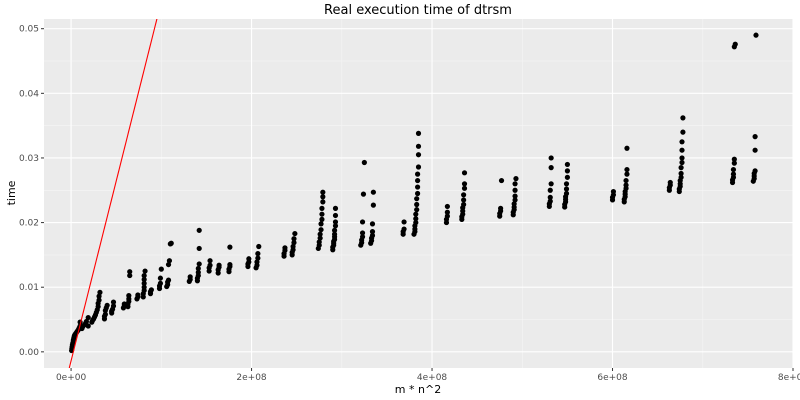 This screenshot has width=800, height=400. I want to click on x-tick-label: 0e+00, so click(71, 378).